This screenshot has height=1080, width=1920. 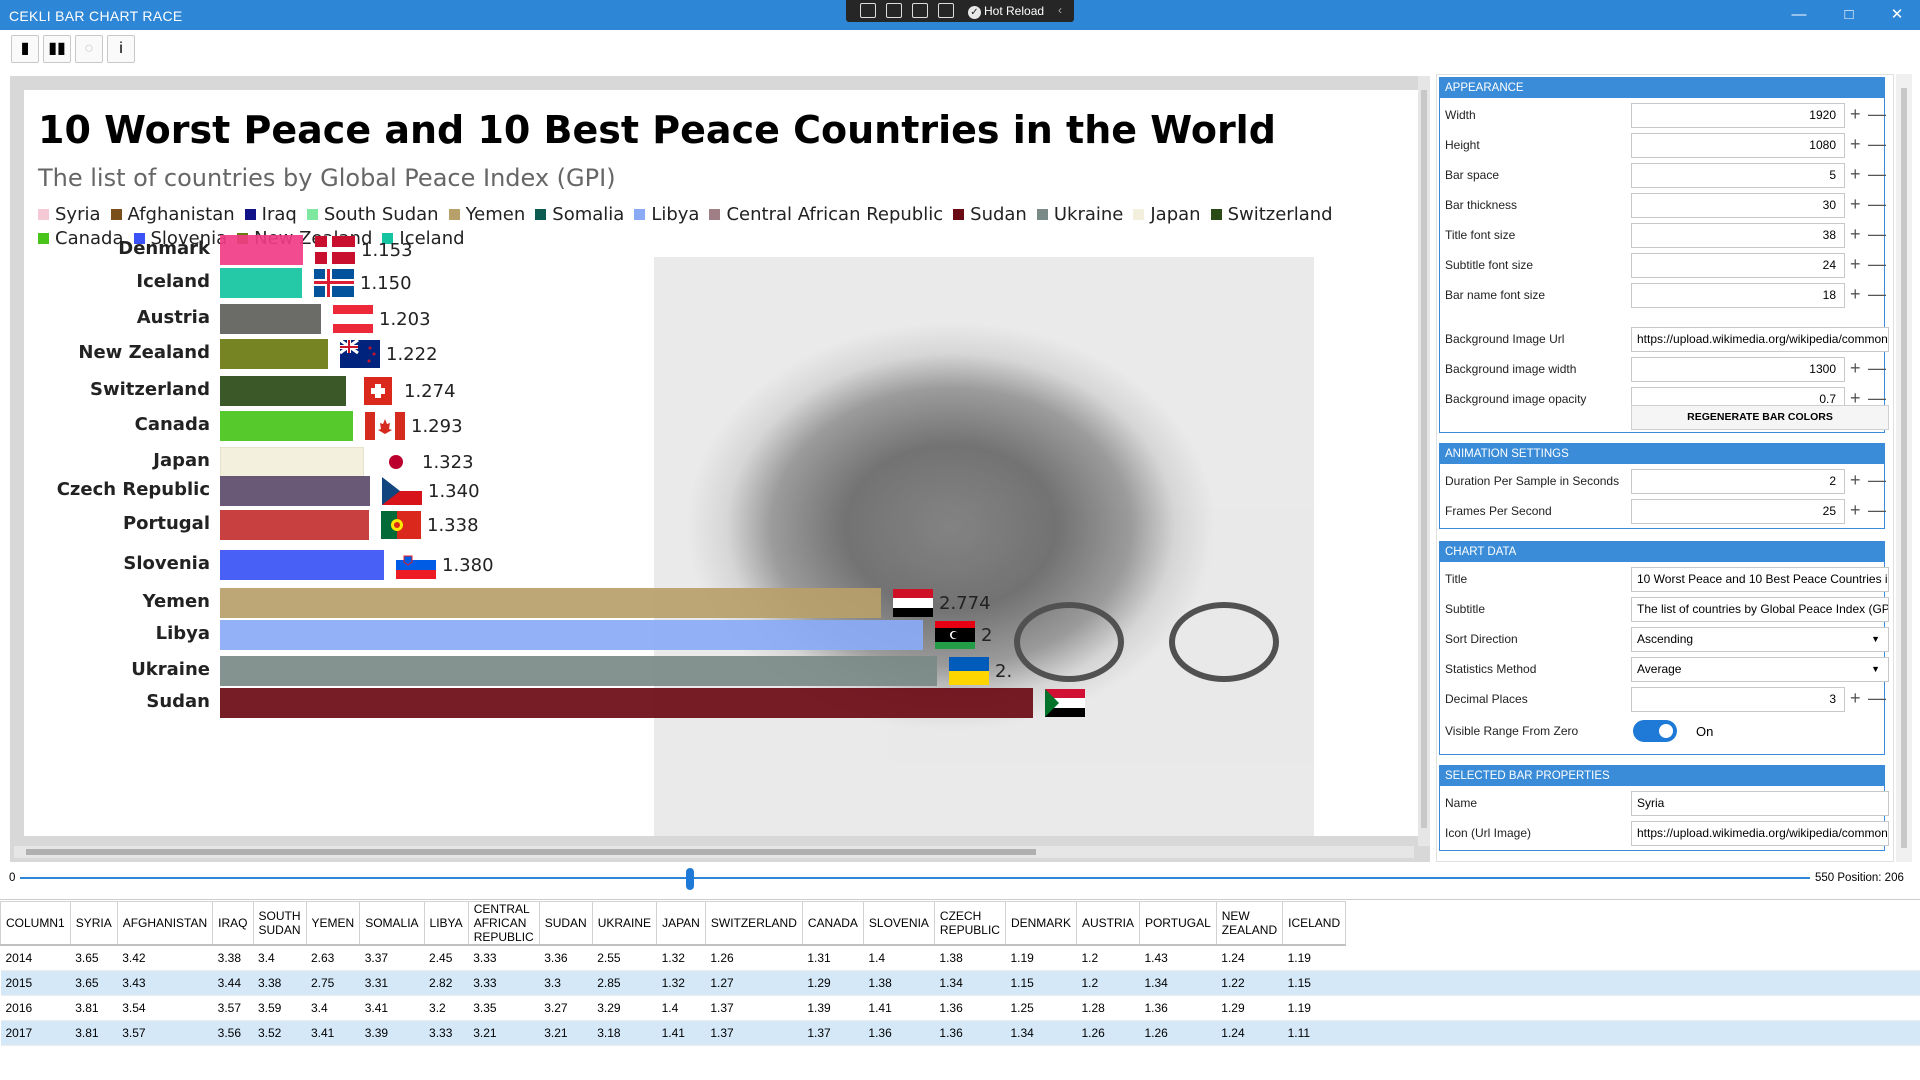 What do you see at coordinates (753, 923) in the screenshot?
I see `column-header: SWITZERLAND` at bounding box center [753, 923].